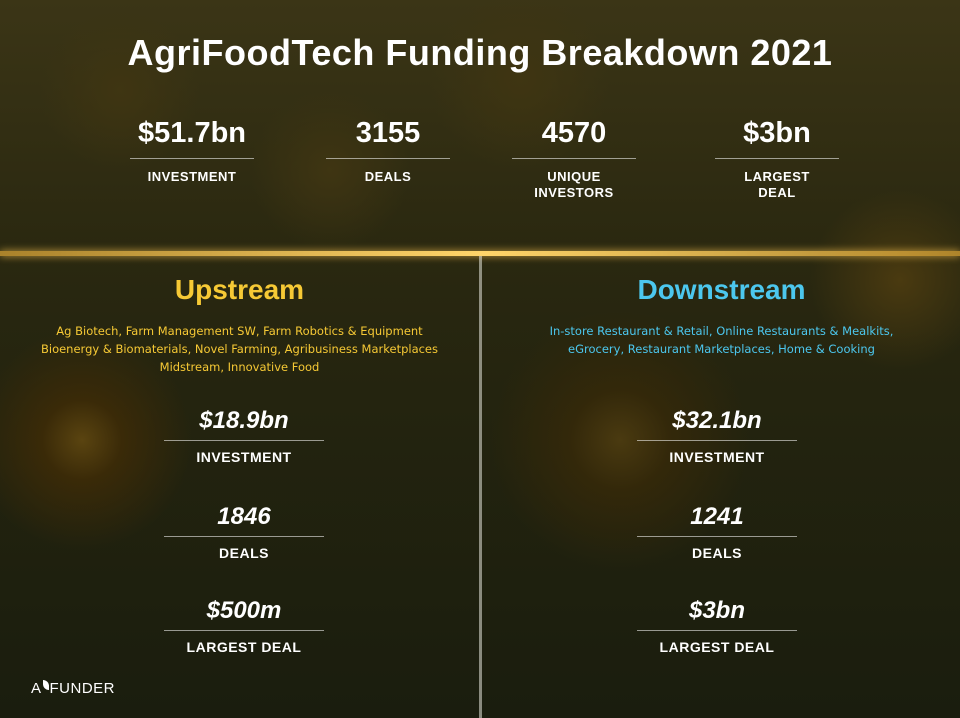 This screenshot has width=960, height=718. What do you see at coordinates (717, 516) in the screenshot?
I see `stat-value: 1241` at bounding box center [717, 516].